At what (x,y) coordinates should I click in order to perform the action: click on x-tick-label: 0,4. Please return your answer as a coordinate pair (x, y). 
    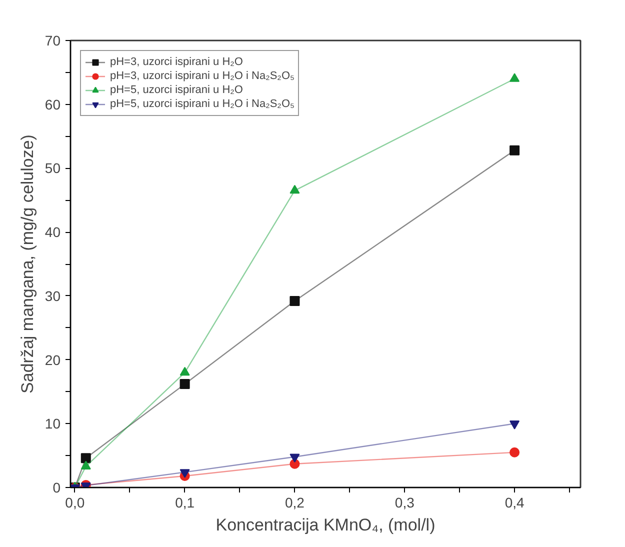
    Looking at the image, I should click on (514, 502).